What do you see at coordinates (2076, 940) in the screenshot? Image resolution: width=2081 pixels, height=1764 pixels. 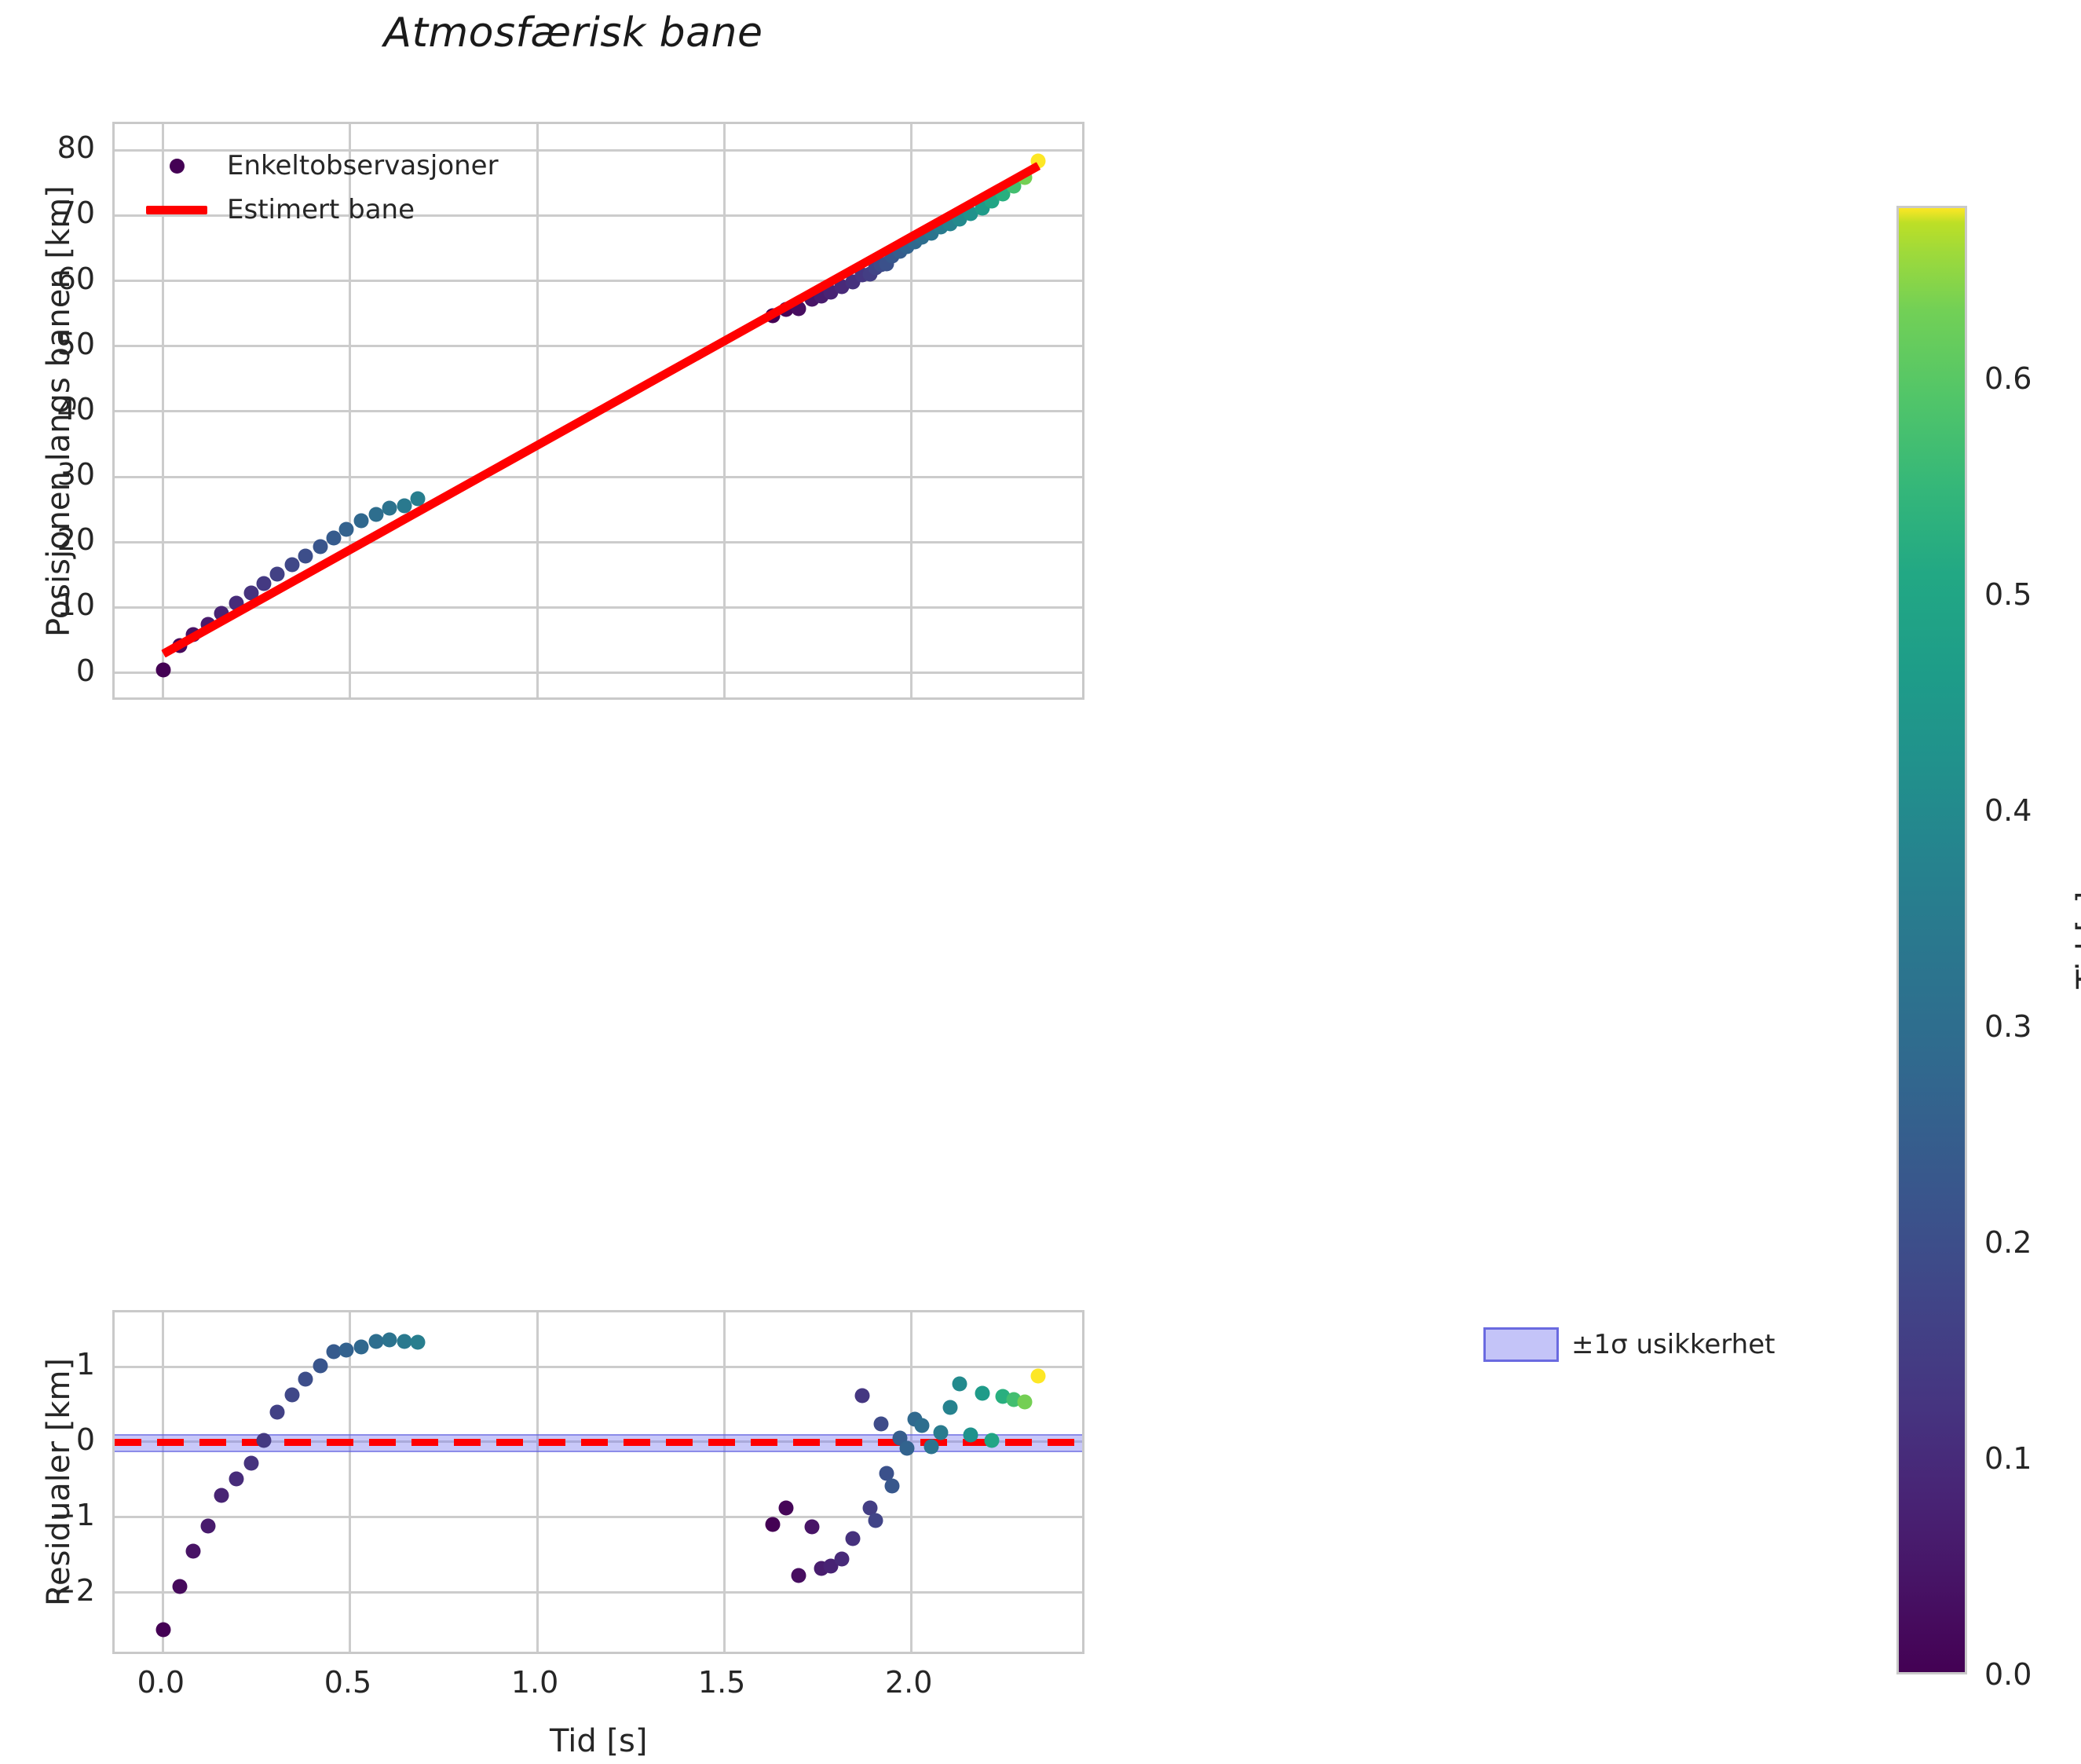 I see `colorbar-label: Tid [s]` at bounding box center [2076, 940].